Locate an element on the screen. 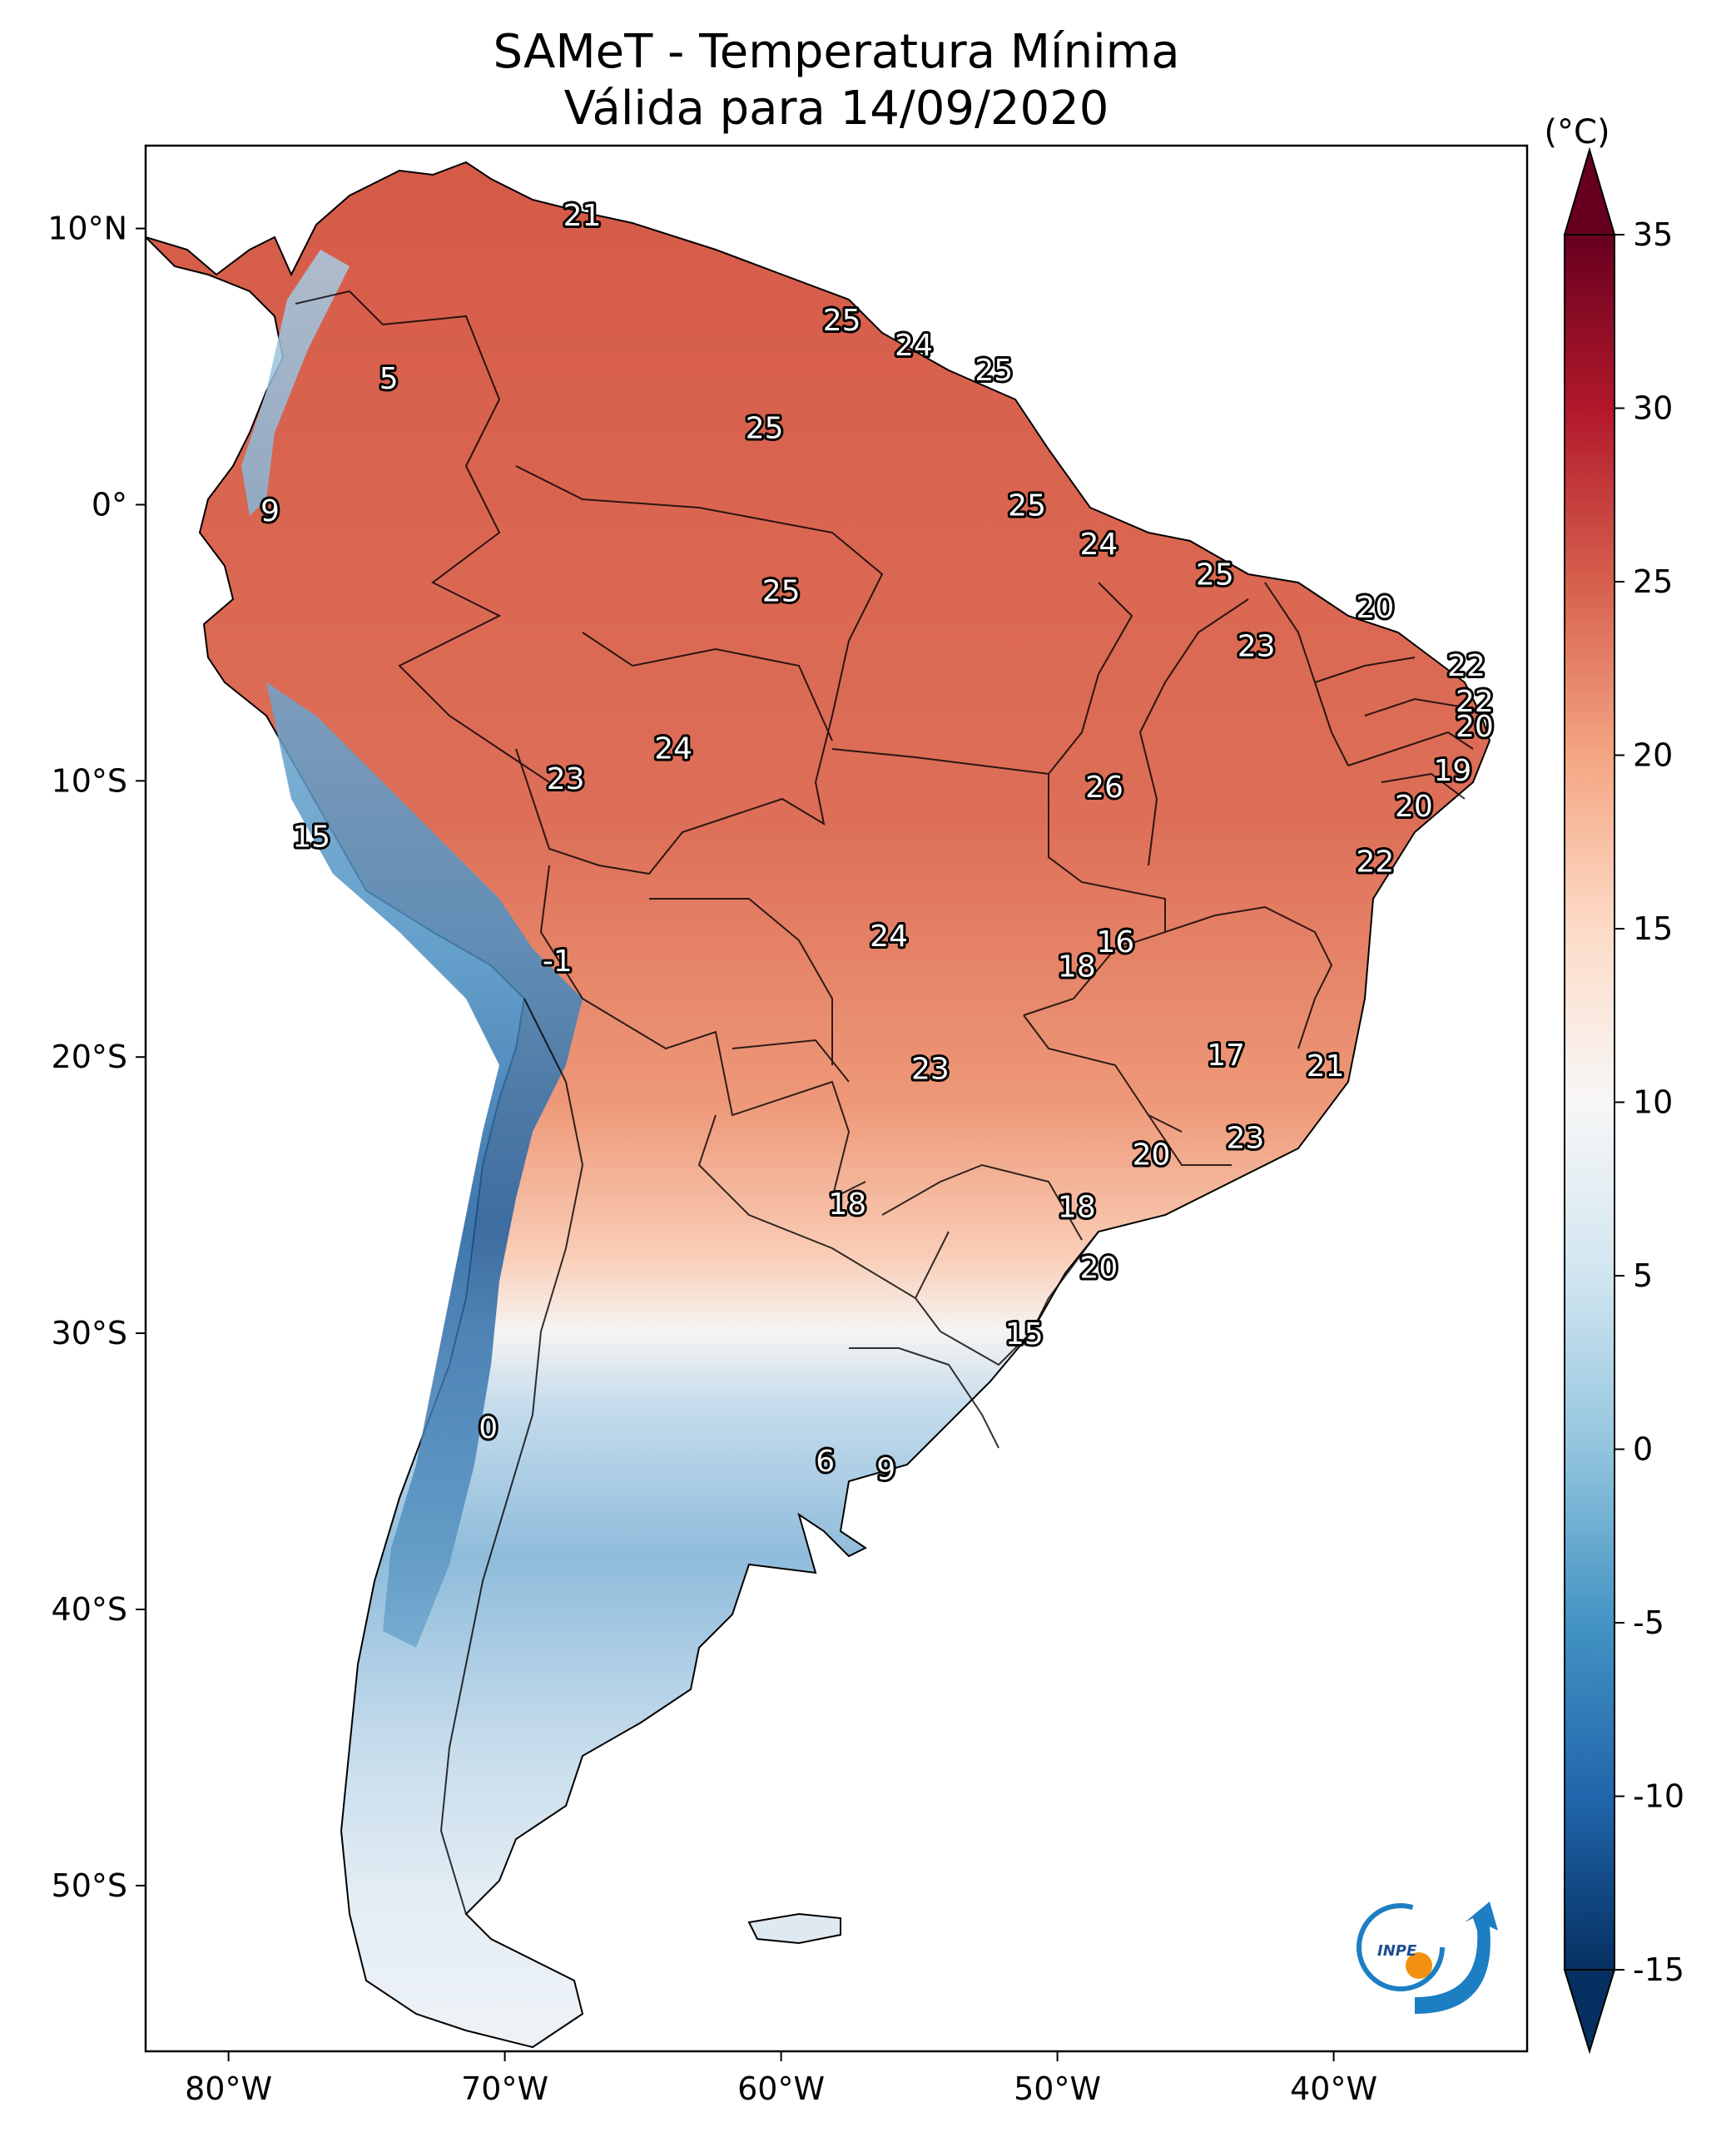  andes-region is located at coordinates (412, 949).